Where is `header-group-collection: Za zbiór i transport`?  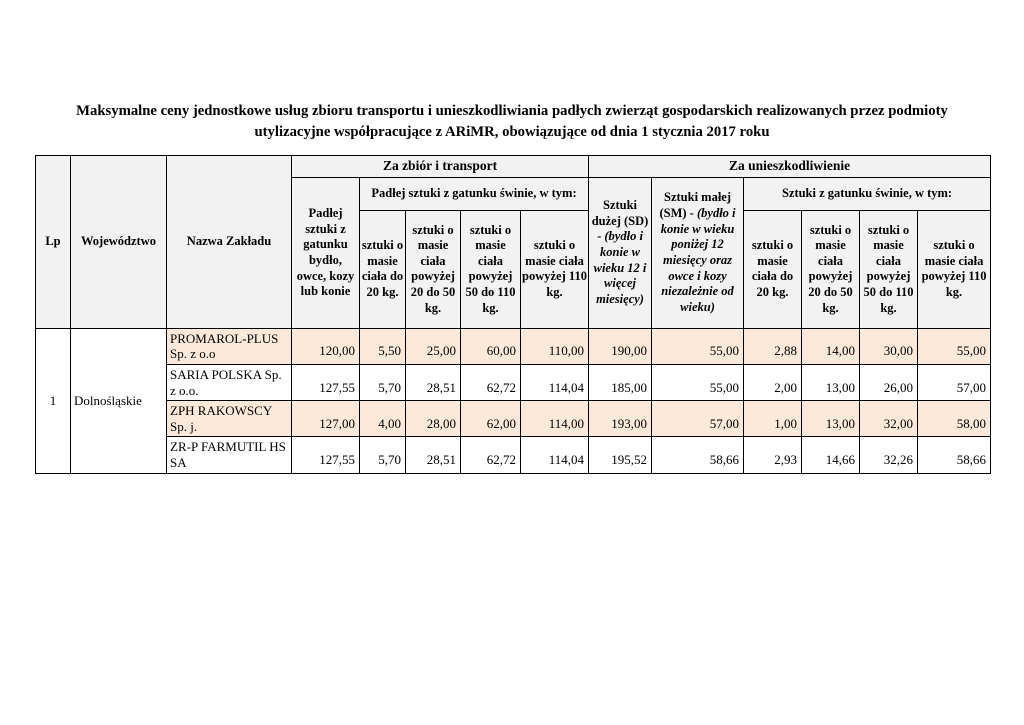 header-group-collection: Za zbiór i transport is located at coordinates (440, 166).